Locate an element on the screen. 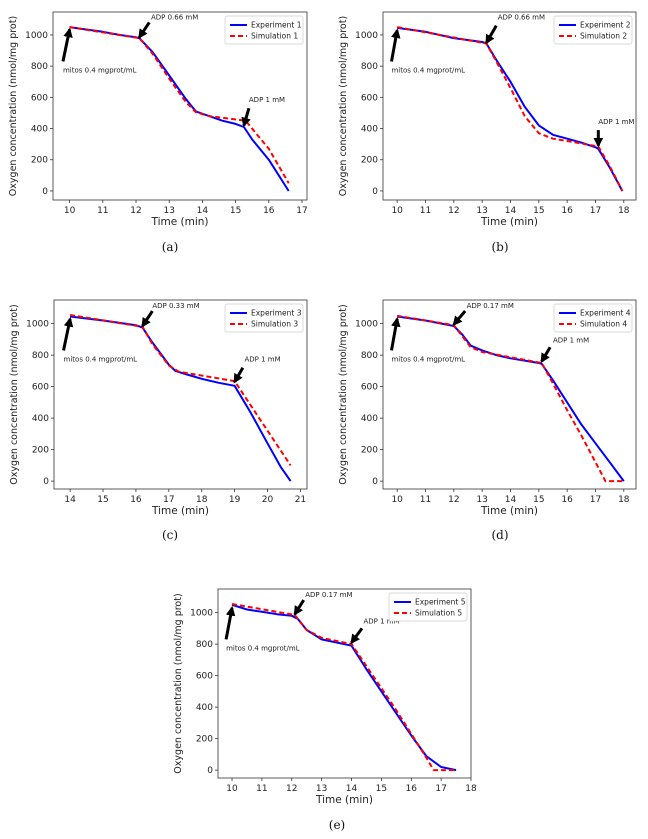 The image size is (648, 839). legend-label: Experiment 4 is located at coordinates (605, 313).